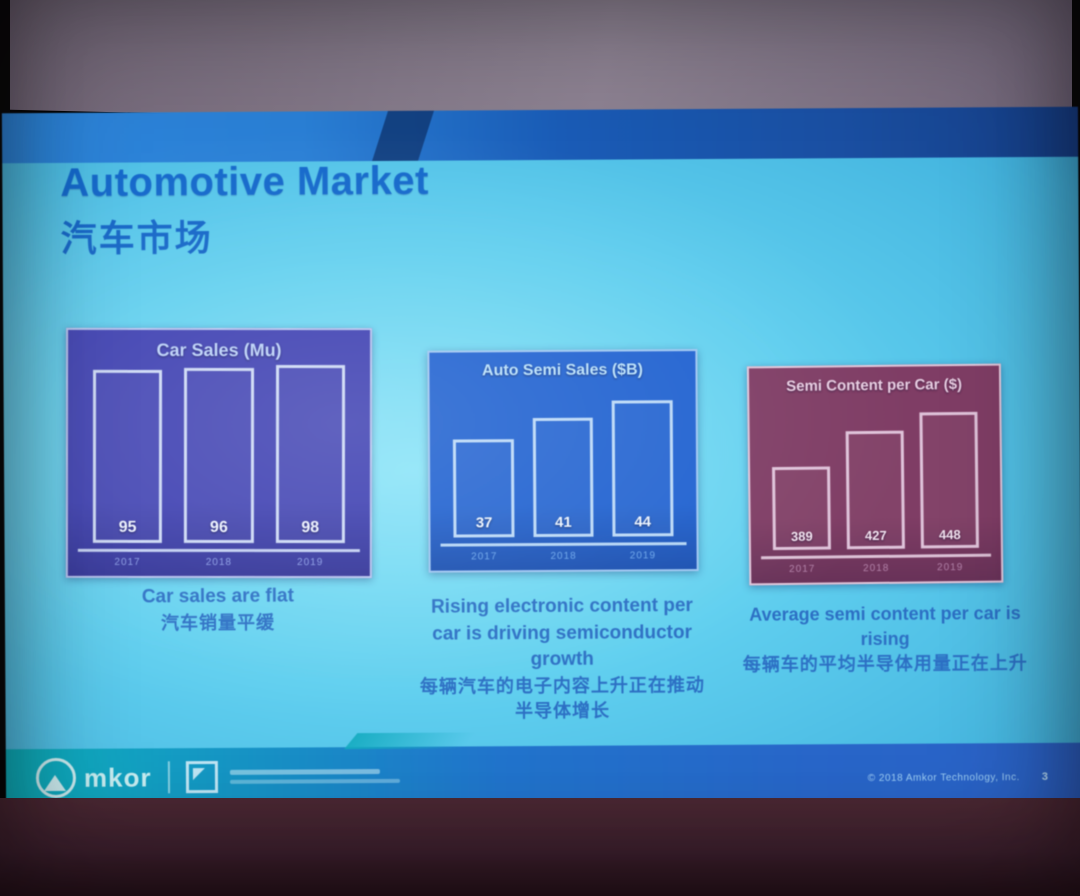  Describe the element at coordinates (217, 596) in the screenshot. I see `caption-english: Car sales are flat` at that location.